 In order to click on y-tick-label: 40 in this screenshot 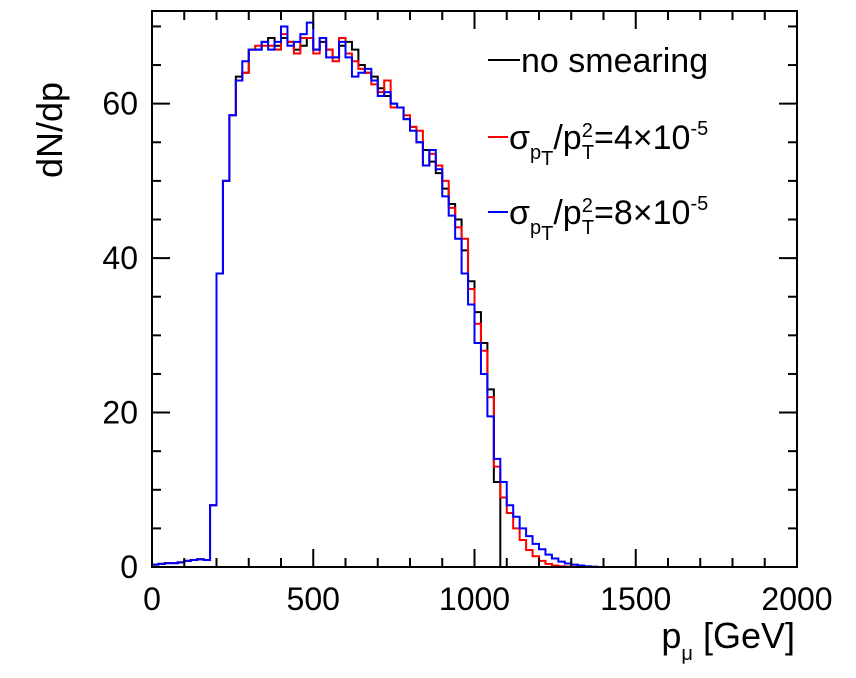, I will do `click(120, 258)`.